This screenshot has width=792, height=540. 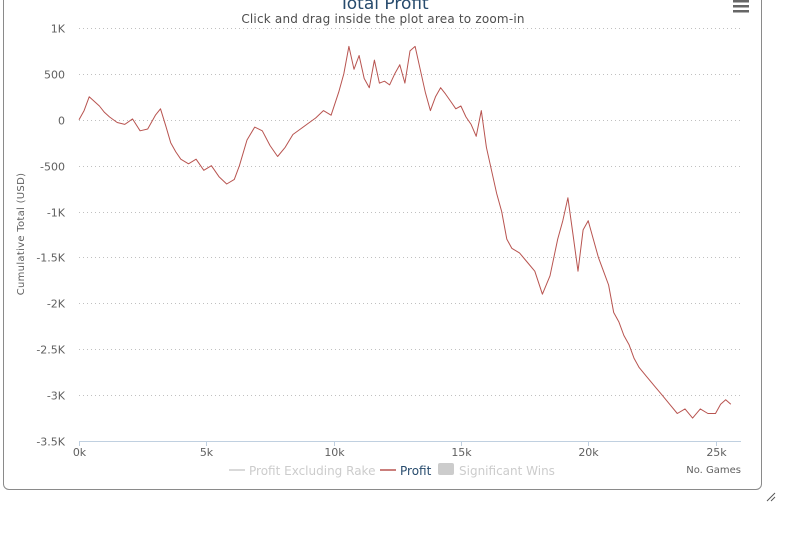 I want to click on x-tick-label: 20k, so click(x=588, y=452).